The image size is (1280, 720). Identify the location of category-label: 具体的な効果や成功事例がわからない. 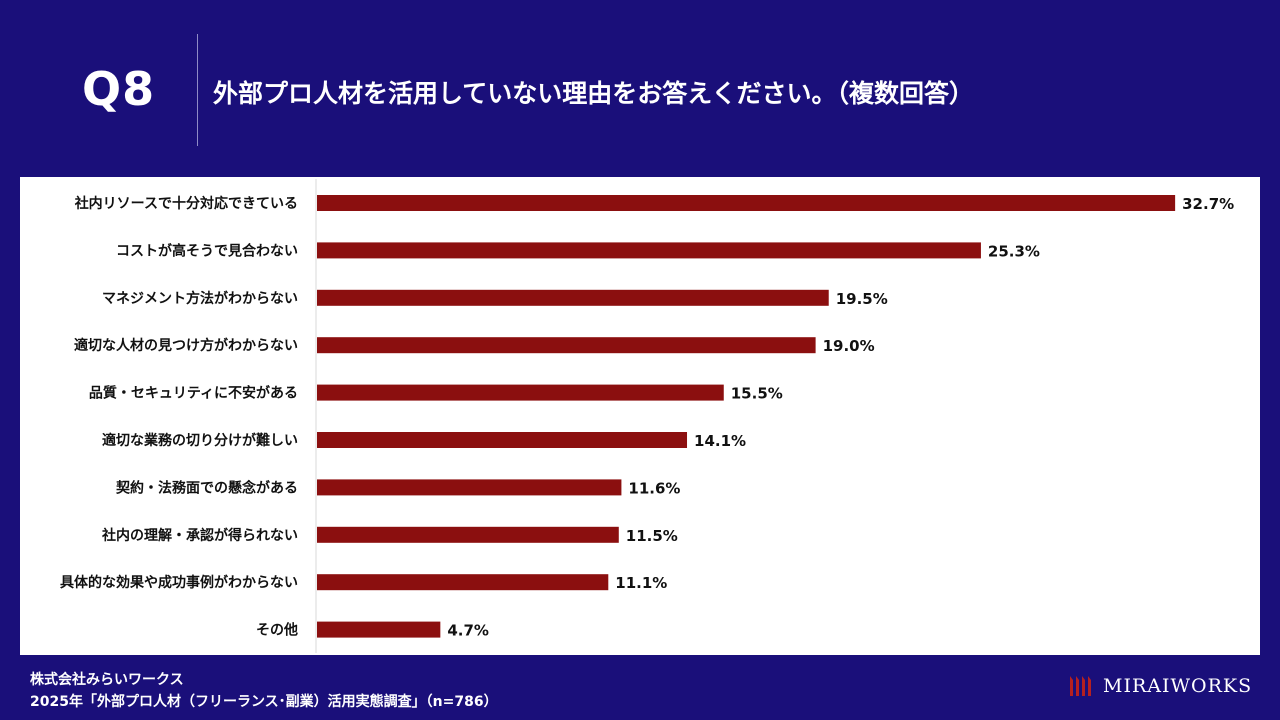
(178, 582).